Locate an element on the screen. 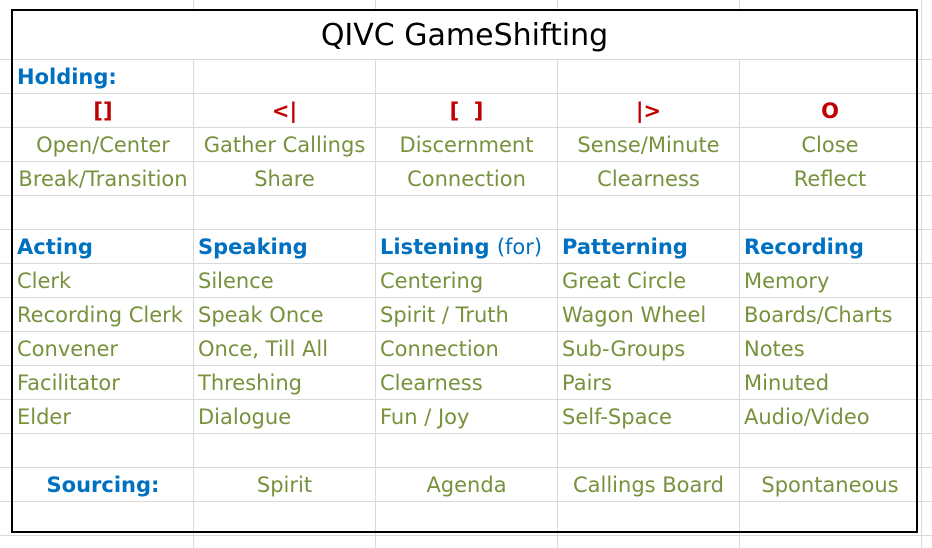 Image resolution: width=932 pixels, height=548 pixels. holding-cell: Gather Callings is located at coordinates (284, 145).